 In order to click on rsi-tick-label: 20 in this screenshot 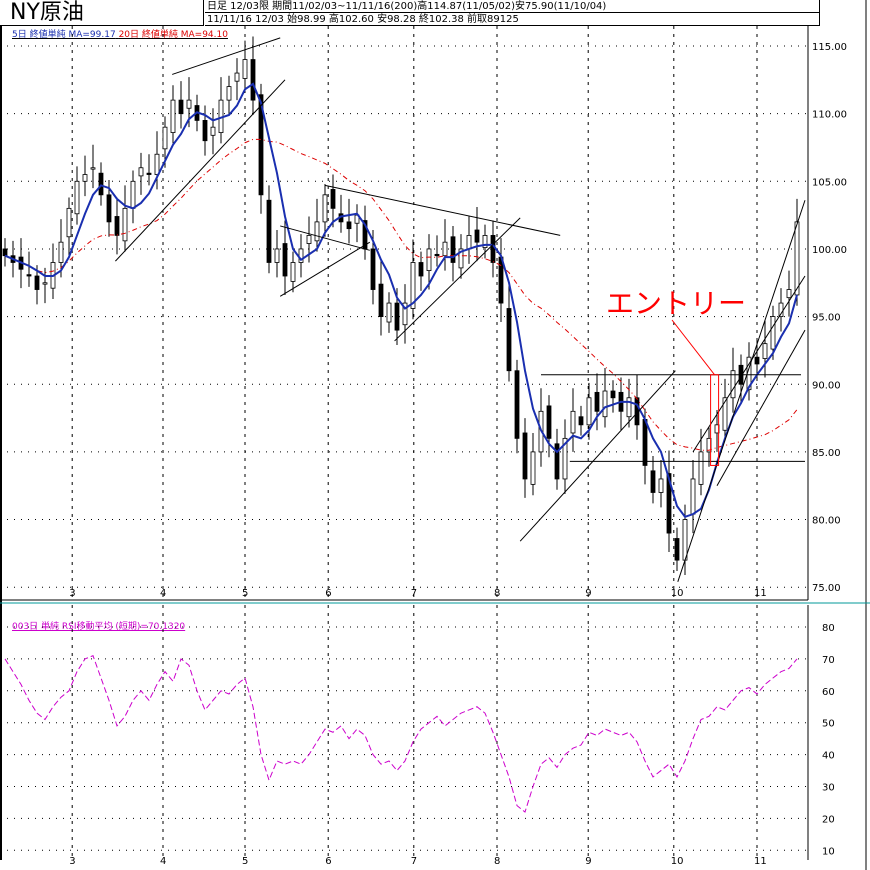, I will do `click(828, 819)`.